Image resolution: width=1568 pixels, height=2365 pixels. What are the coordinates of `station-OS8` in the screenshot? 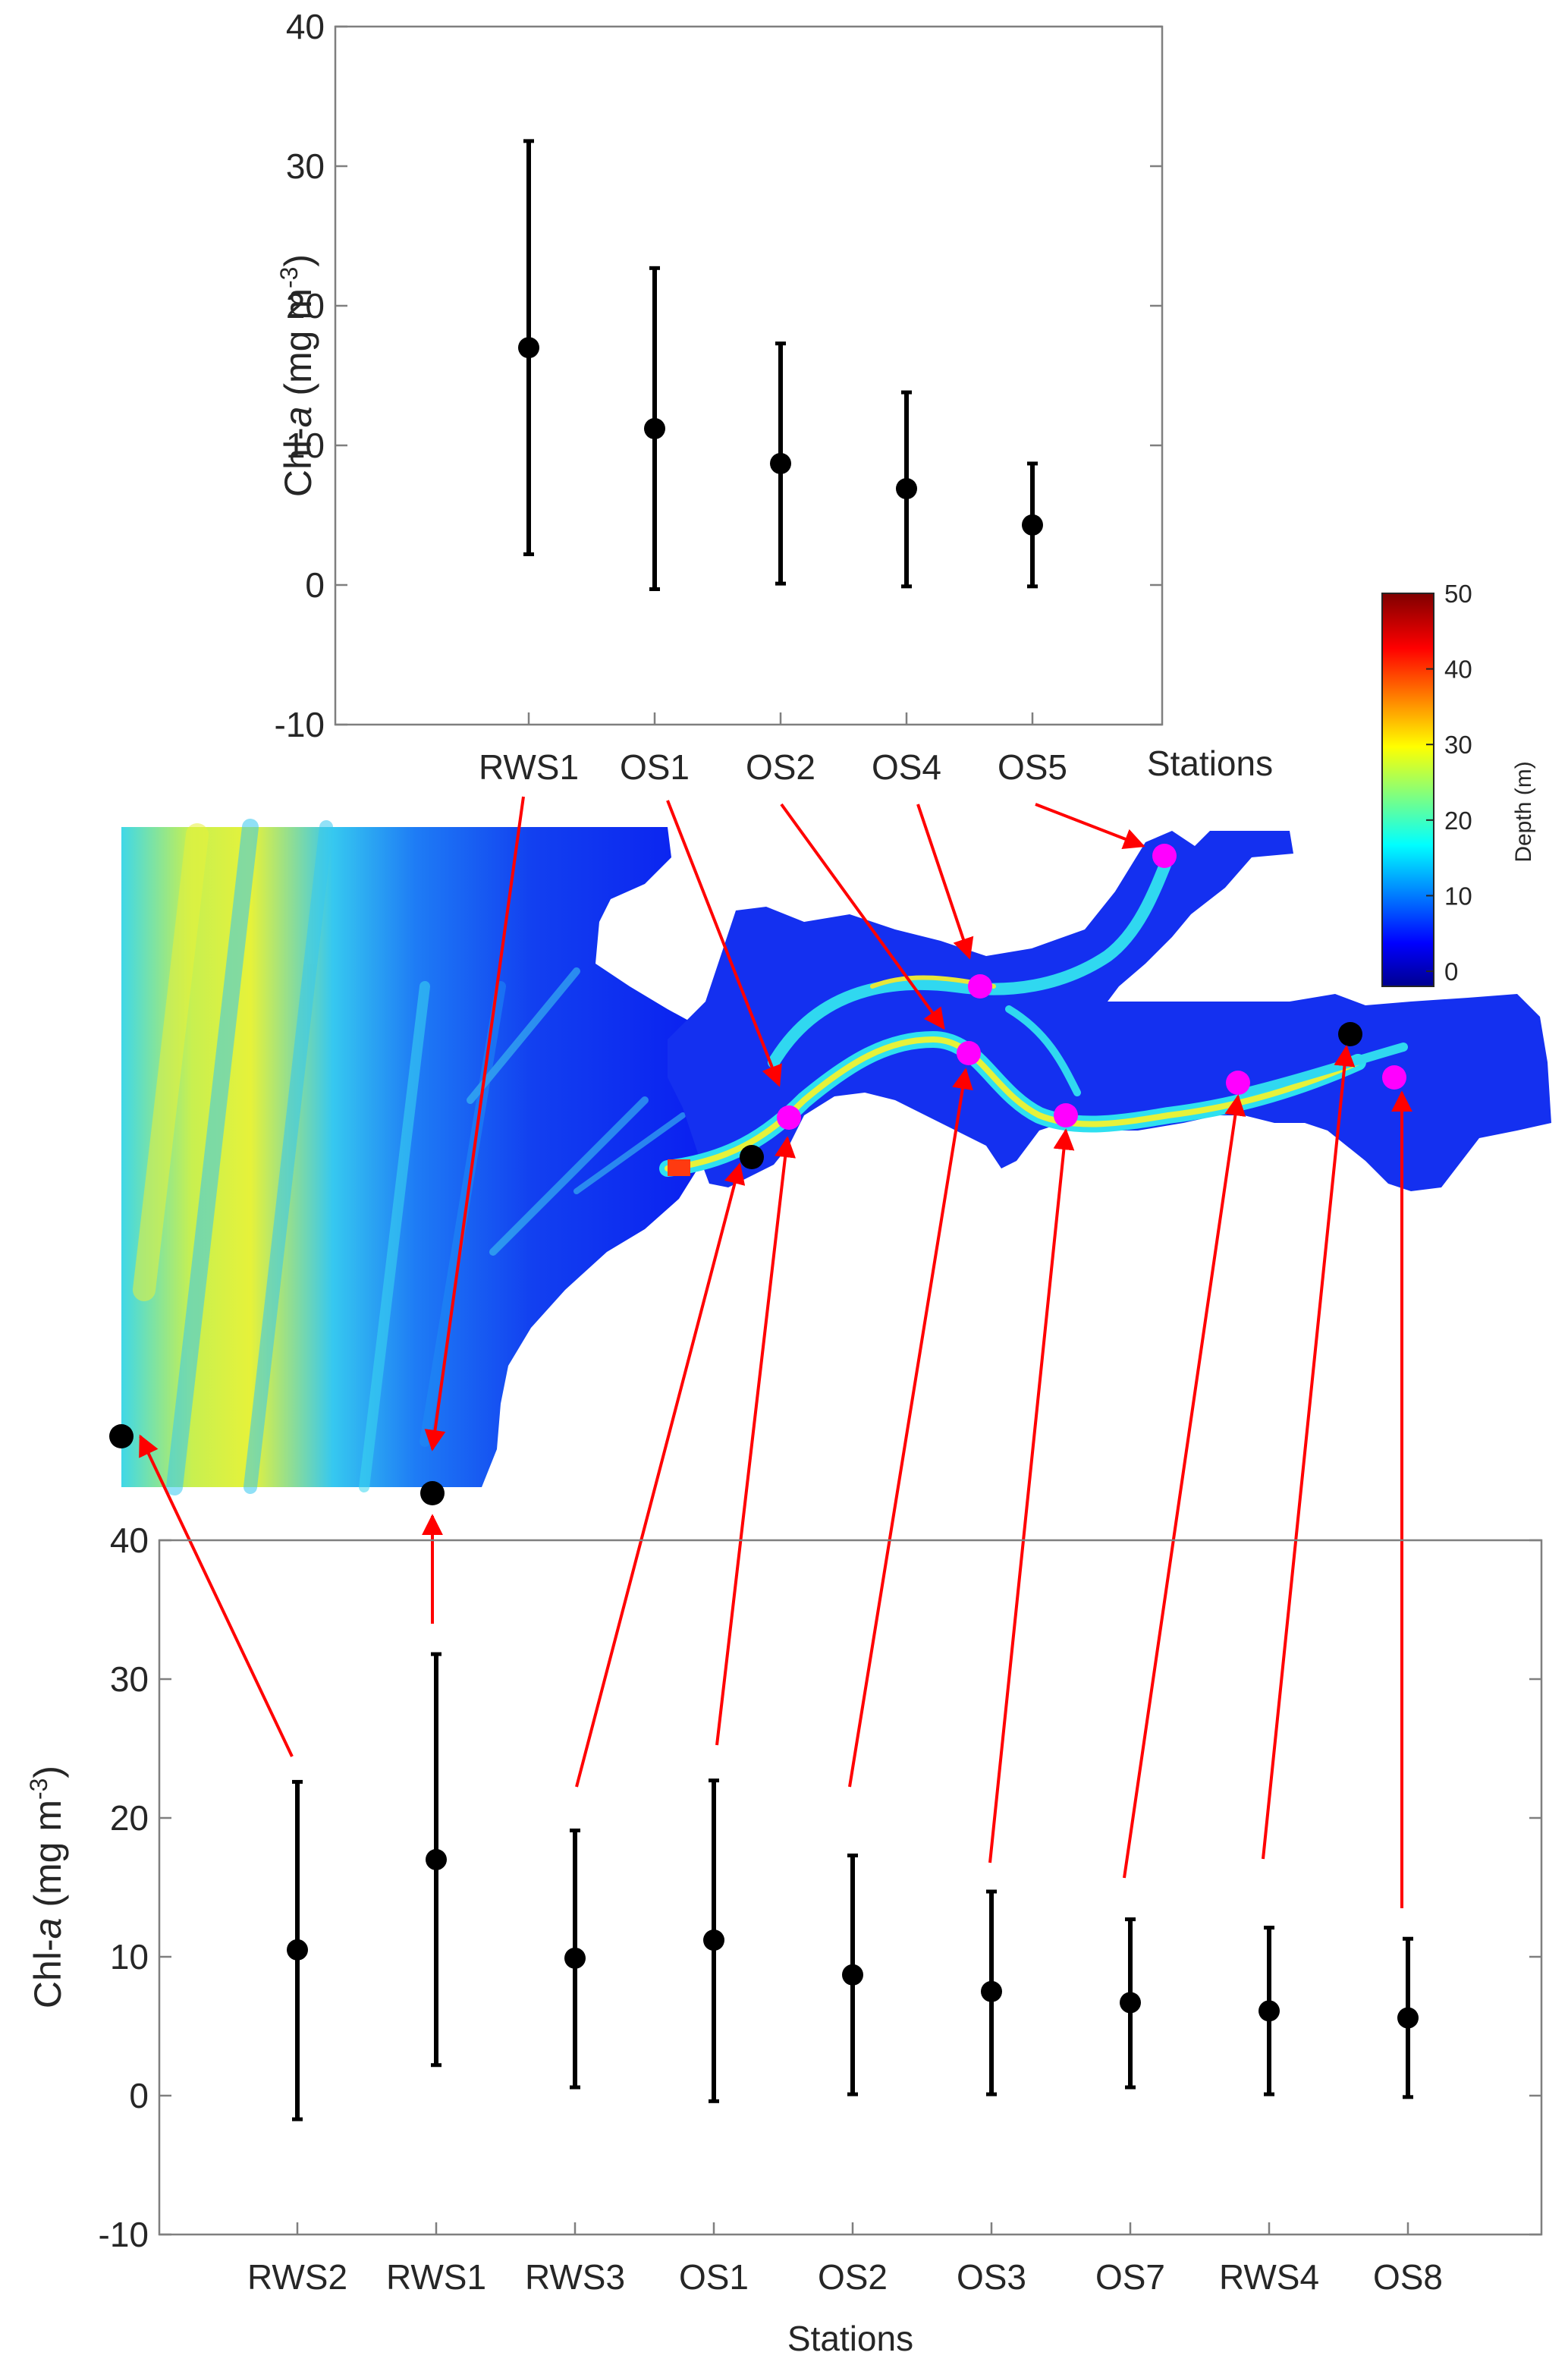 It's located at (1394, 1077).